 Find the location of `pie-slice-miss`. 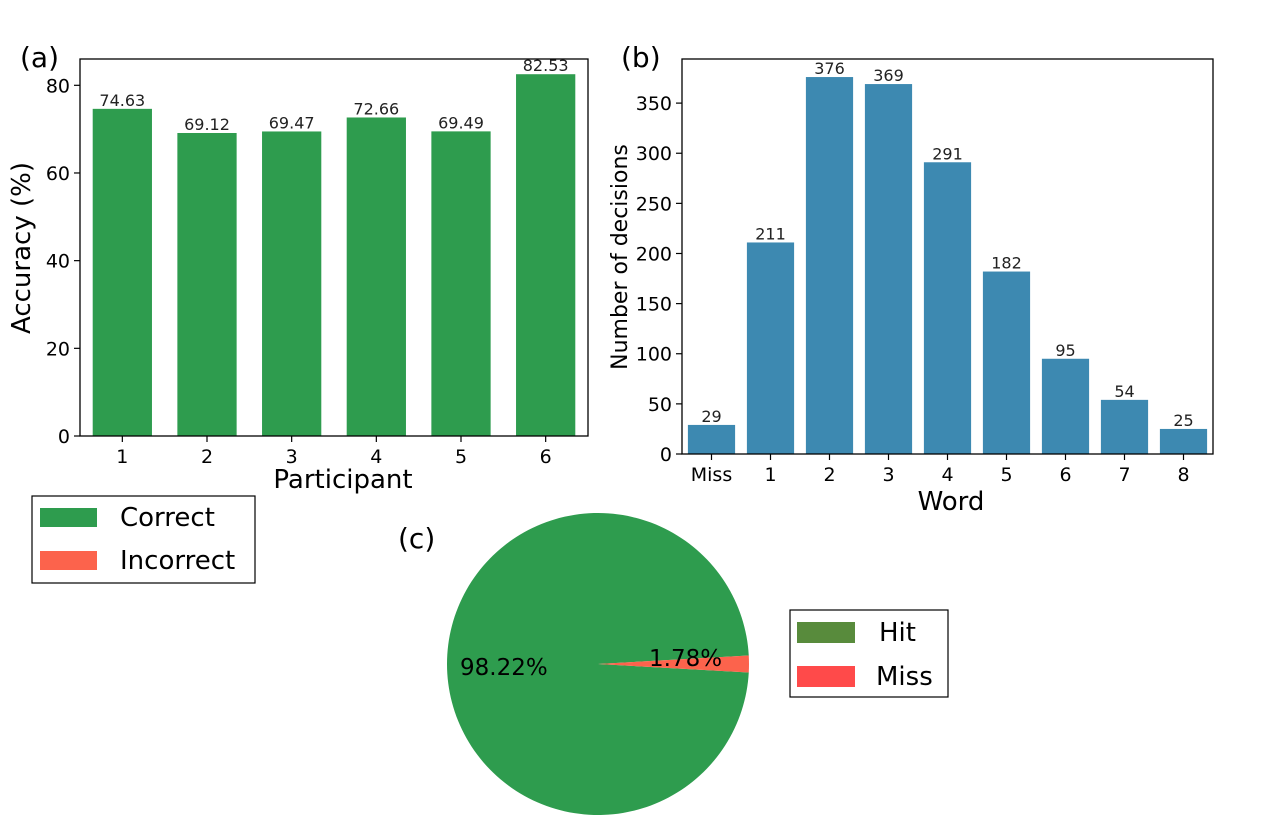

pie-slice-miss is located at coordinates (673, 664).